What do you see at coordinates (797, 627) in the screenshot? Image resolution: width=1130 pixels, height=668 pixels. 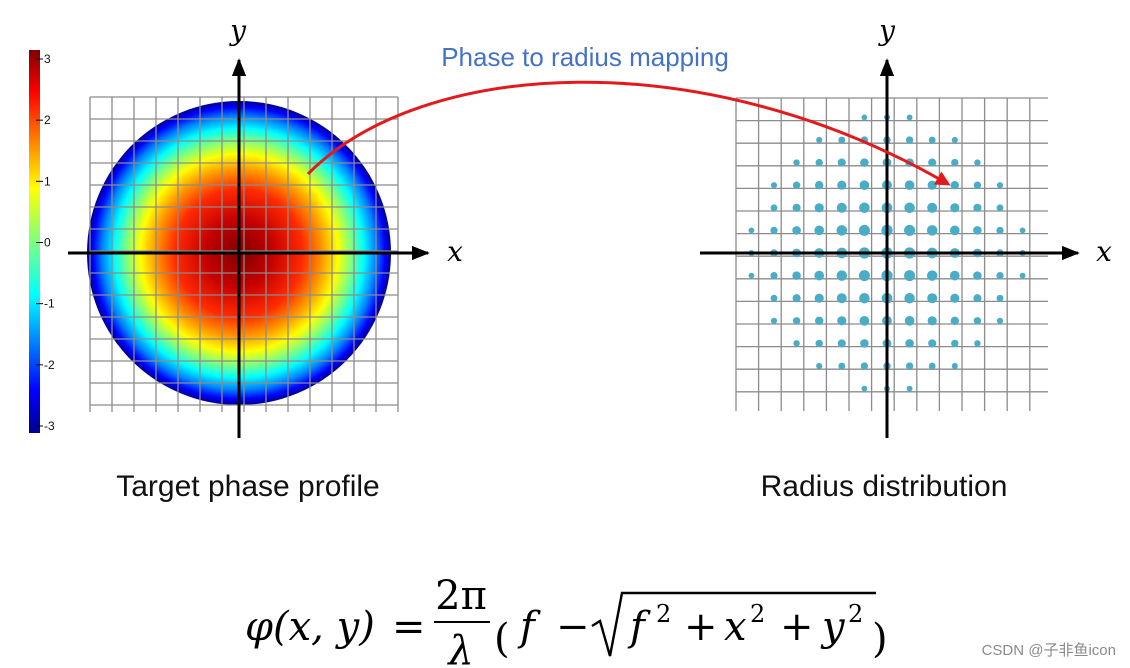 I see `equation-plus-2: +` at bounding box center [797, 627].